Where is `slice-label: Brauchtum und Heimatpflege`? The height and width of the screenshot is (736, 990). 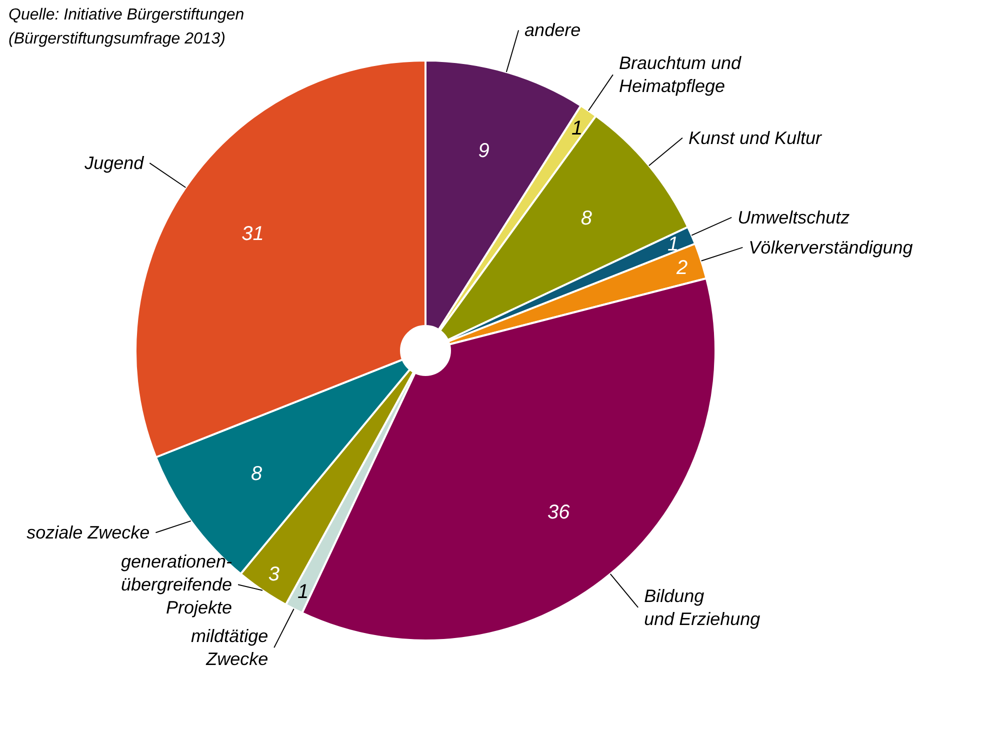 slice-label: Brauchtum und Heimatpflege is located at coordinates (680, 74).